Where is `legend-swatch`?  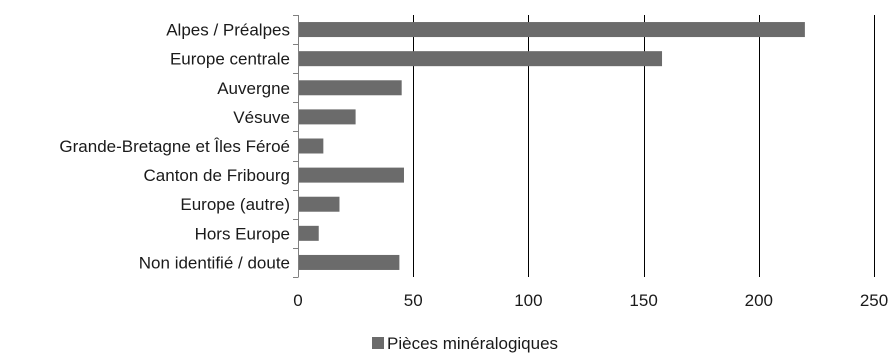
legend-swatch is located at coordinates (378, 343).